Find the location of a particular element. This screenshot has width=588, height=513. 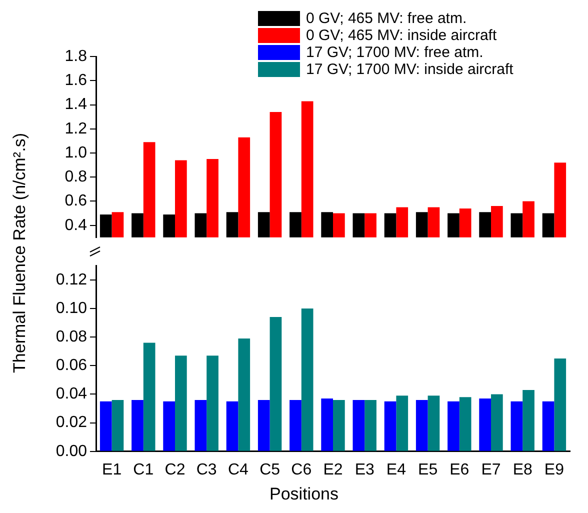

y-tick-label: 1.0 is located at coordinates (76, 153).